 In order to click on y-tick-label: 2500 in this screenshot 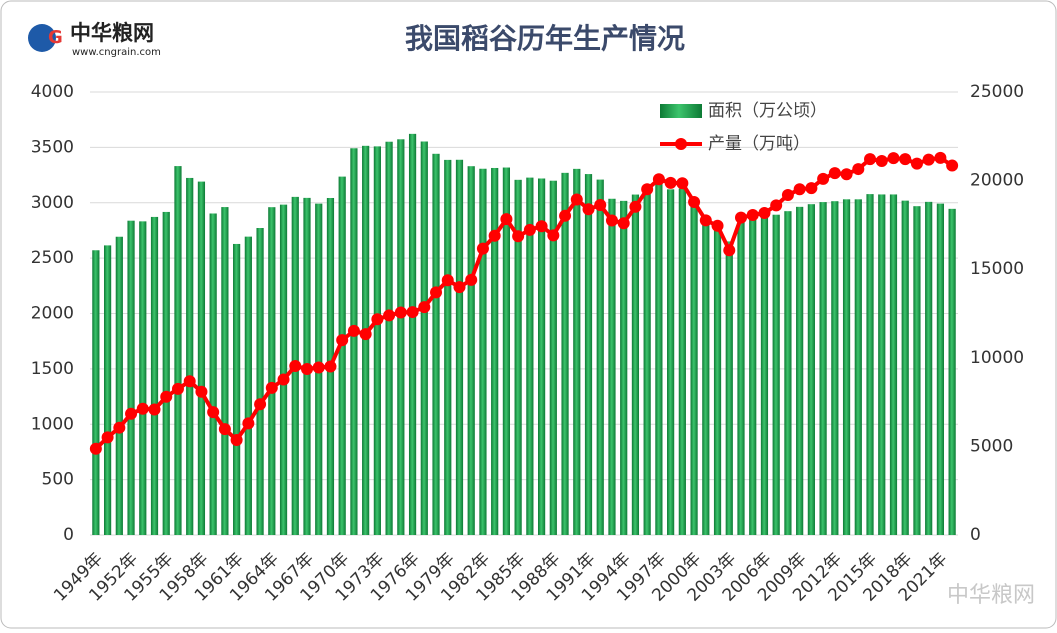, I will do `click(52, 258)`.